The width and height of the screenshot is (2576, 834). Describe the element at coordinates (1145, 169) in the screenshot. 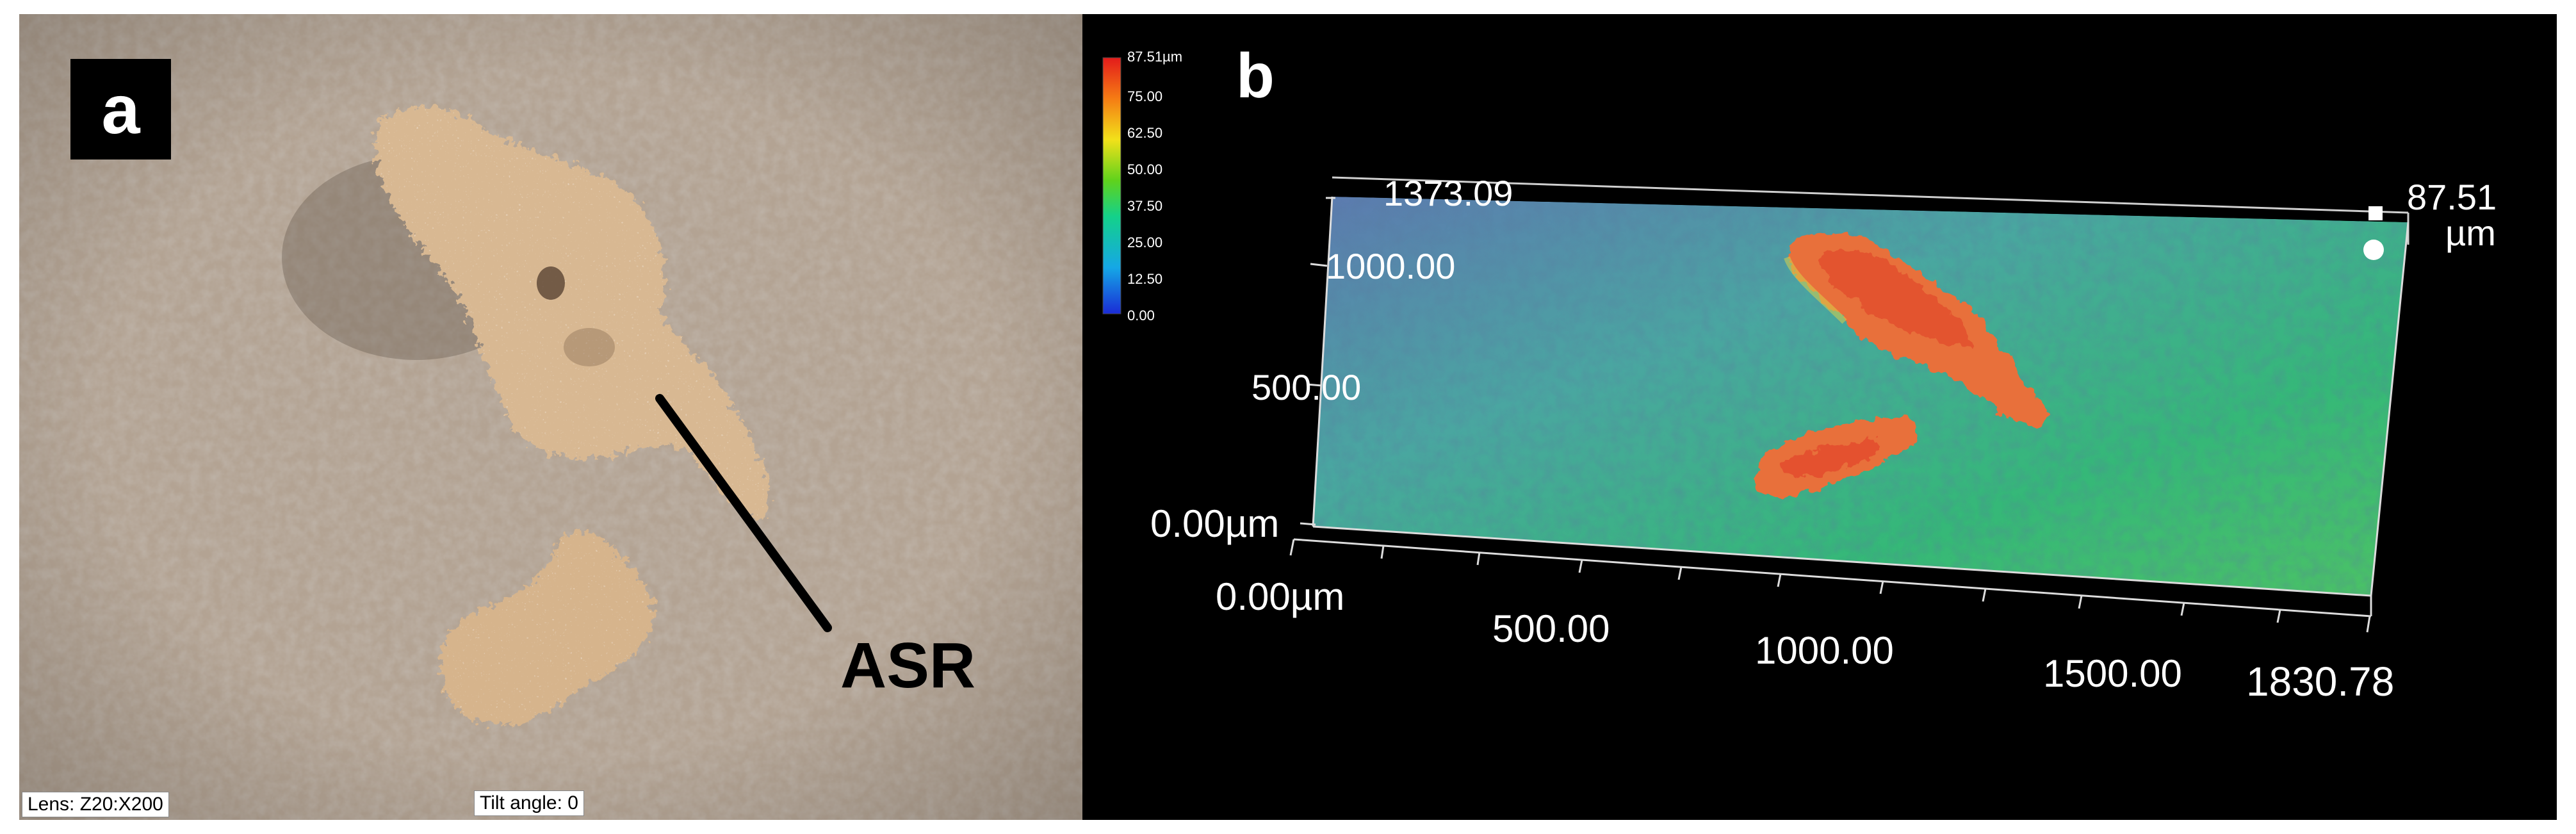

I see `colorbar-tick: 50.00` at that location.